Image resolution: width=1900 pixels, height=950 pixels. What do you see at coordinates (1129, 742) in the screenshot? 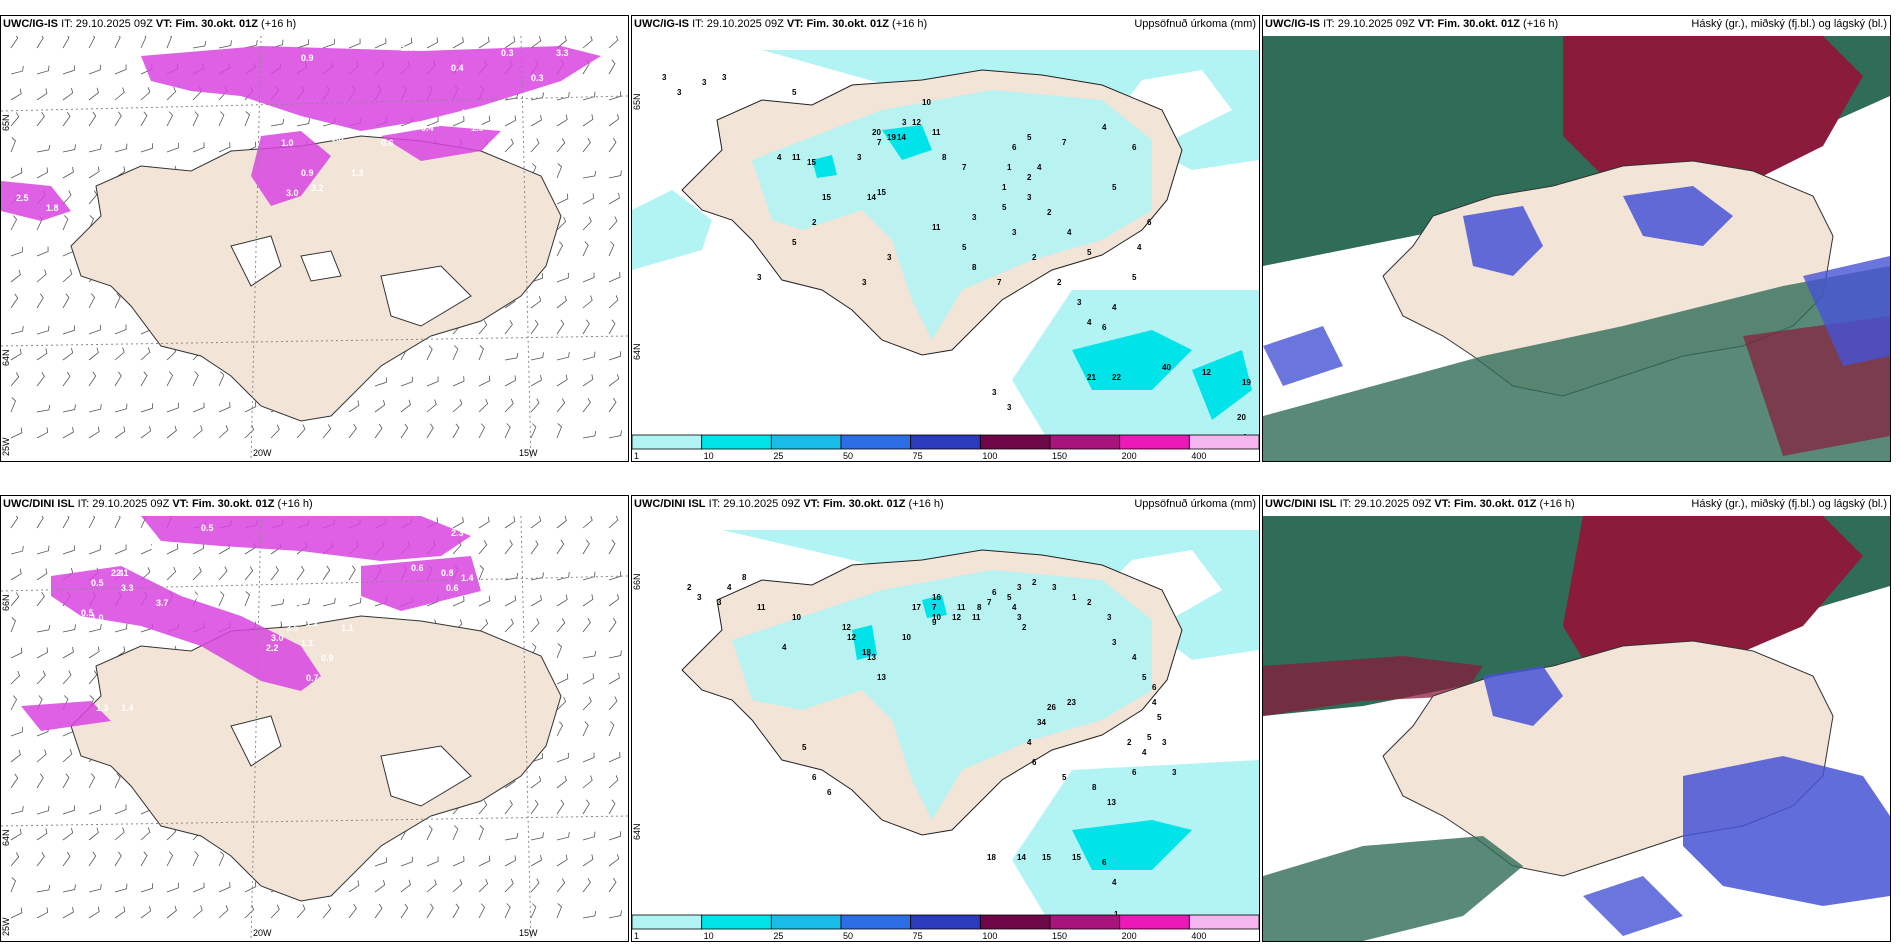
I see `accum-value-label: 2` at bounding box center [1129, 742].